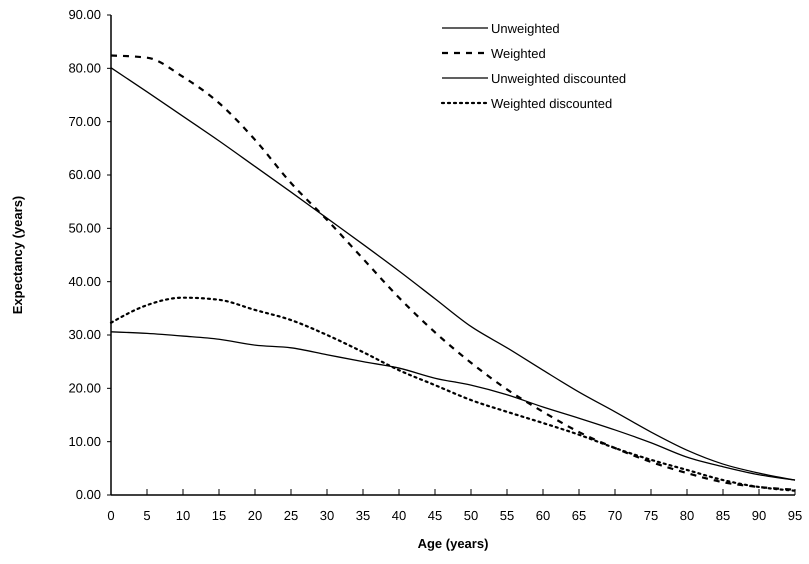  Describe the element at coordinates (111, 516) in the screenshot. I see `x-tick-label: 0` at that location.